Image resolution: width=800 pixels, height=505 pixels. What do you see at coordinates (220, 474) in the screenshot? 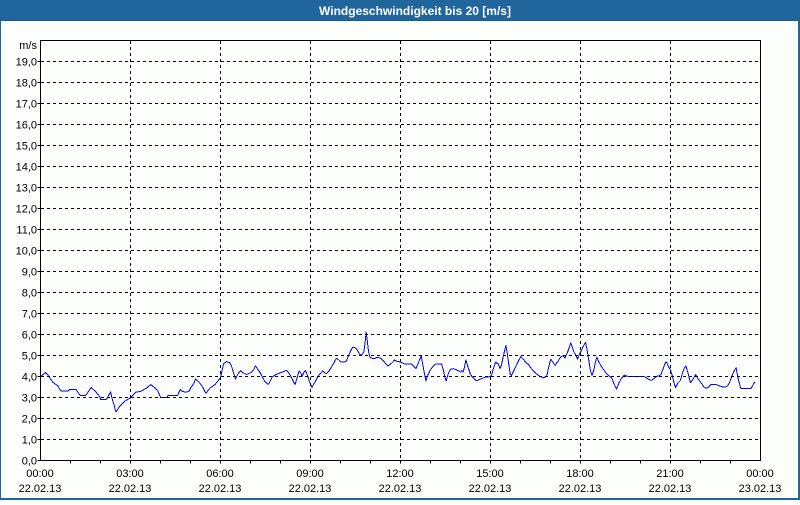
I see `svg-text: 06:00` at bounding box center [220, 474].